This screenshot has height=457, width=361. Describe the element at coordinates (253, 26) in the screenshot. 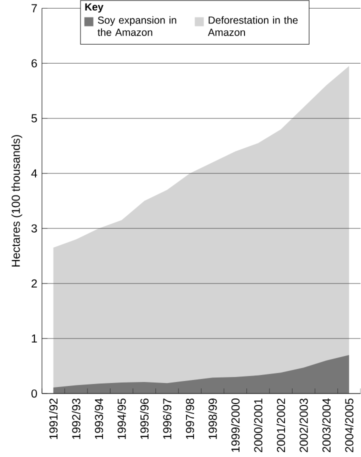

I see `legend-label: Deforestation in the Amazon` at that location.